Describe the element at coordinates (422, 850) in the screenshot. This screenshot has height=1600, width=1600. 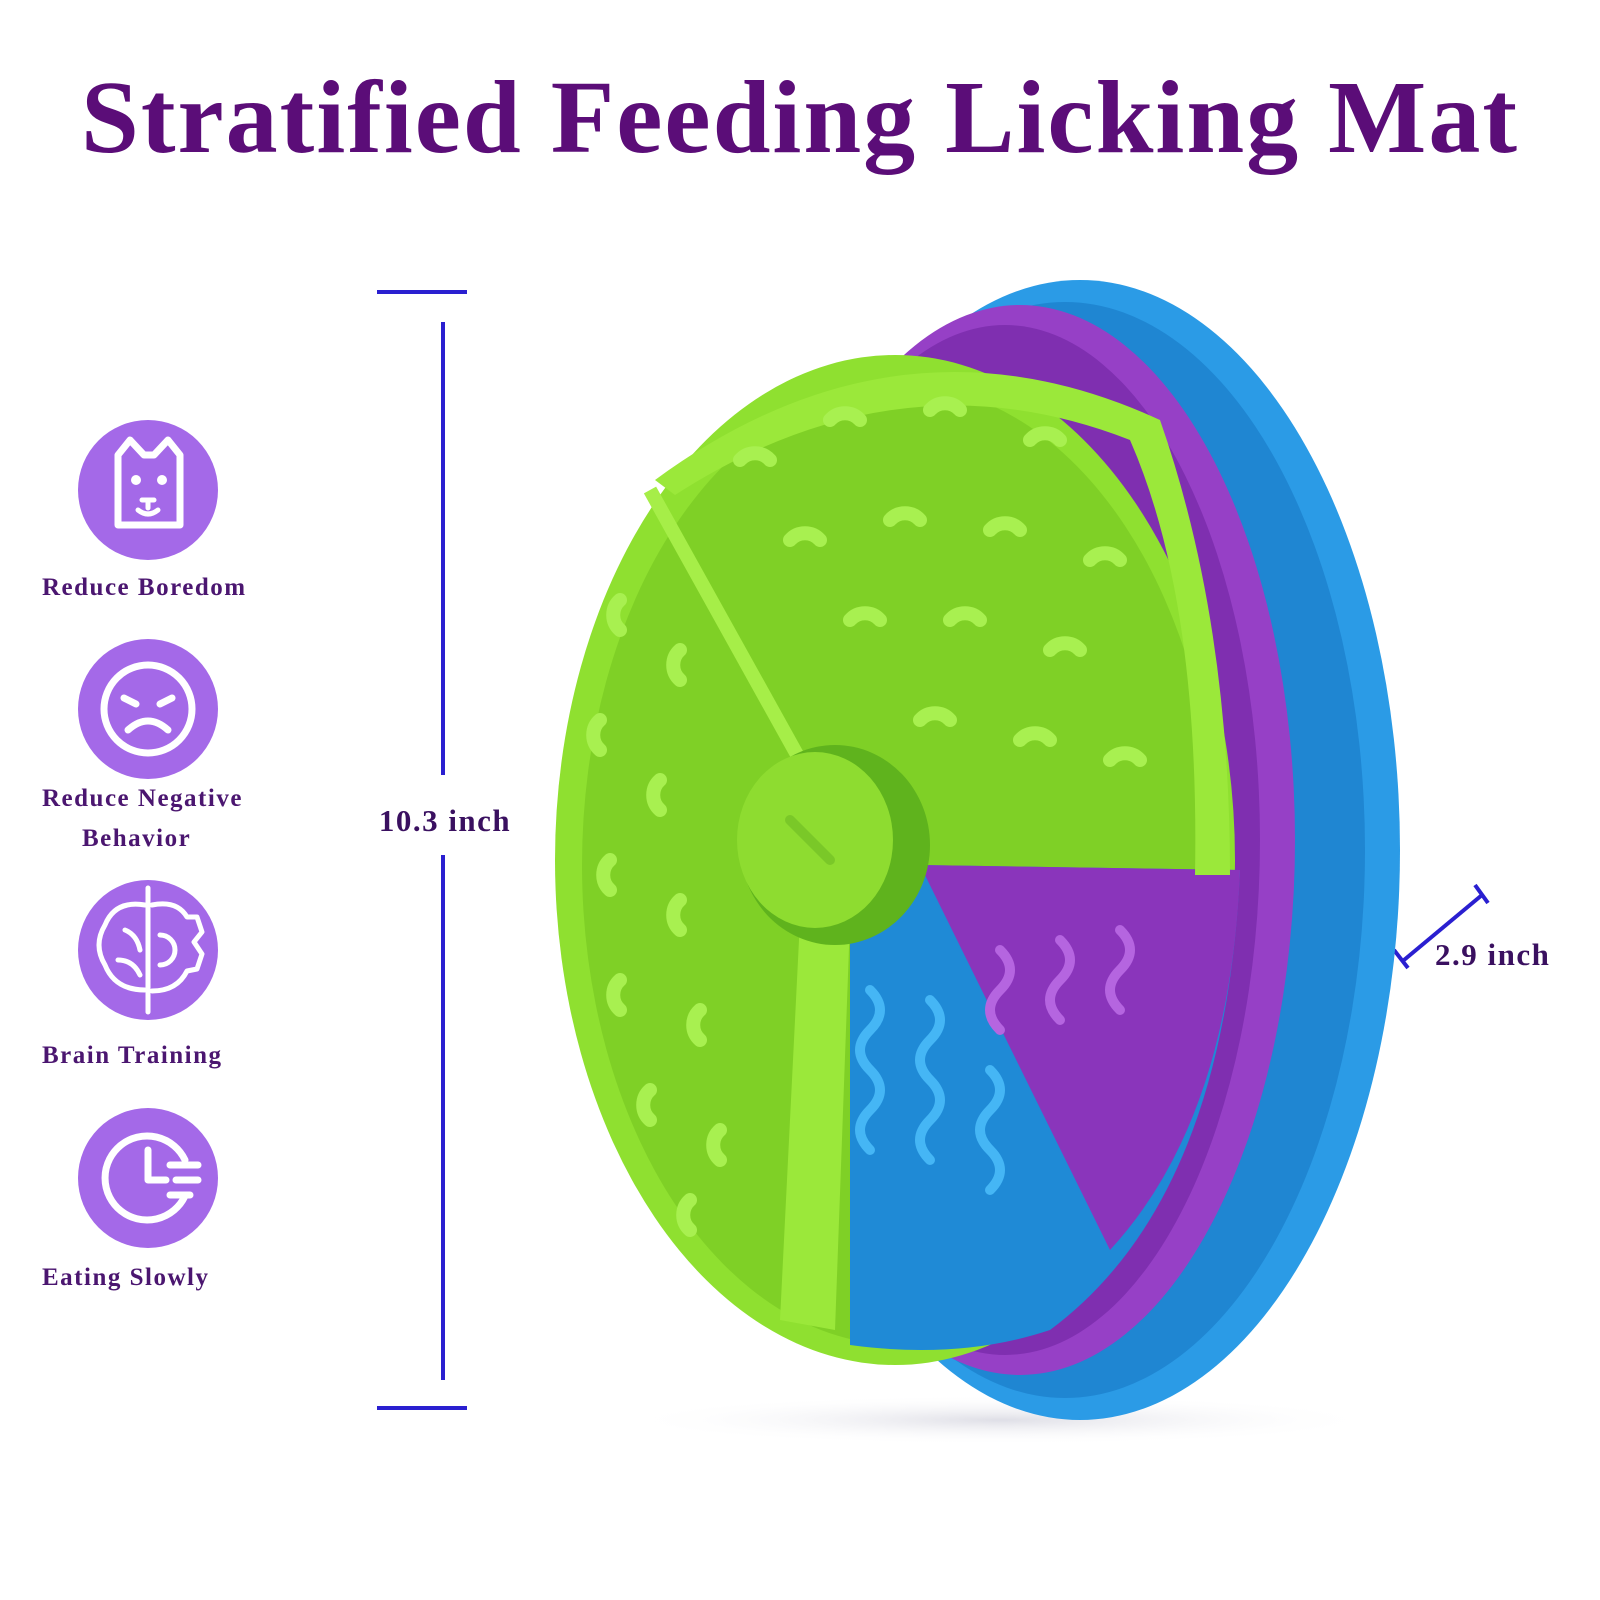
I see `height-measure` at that location.